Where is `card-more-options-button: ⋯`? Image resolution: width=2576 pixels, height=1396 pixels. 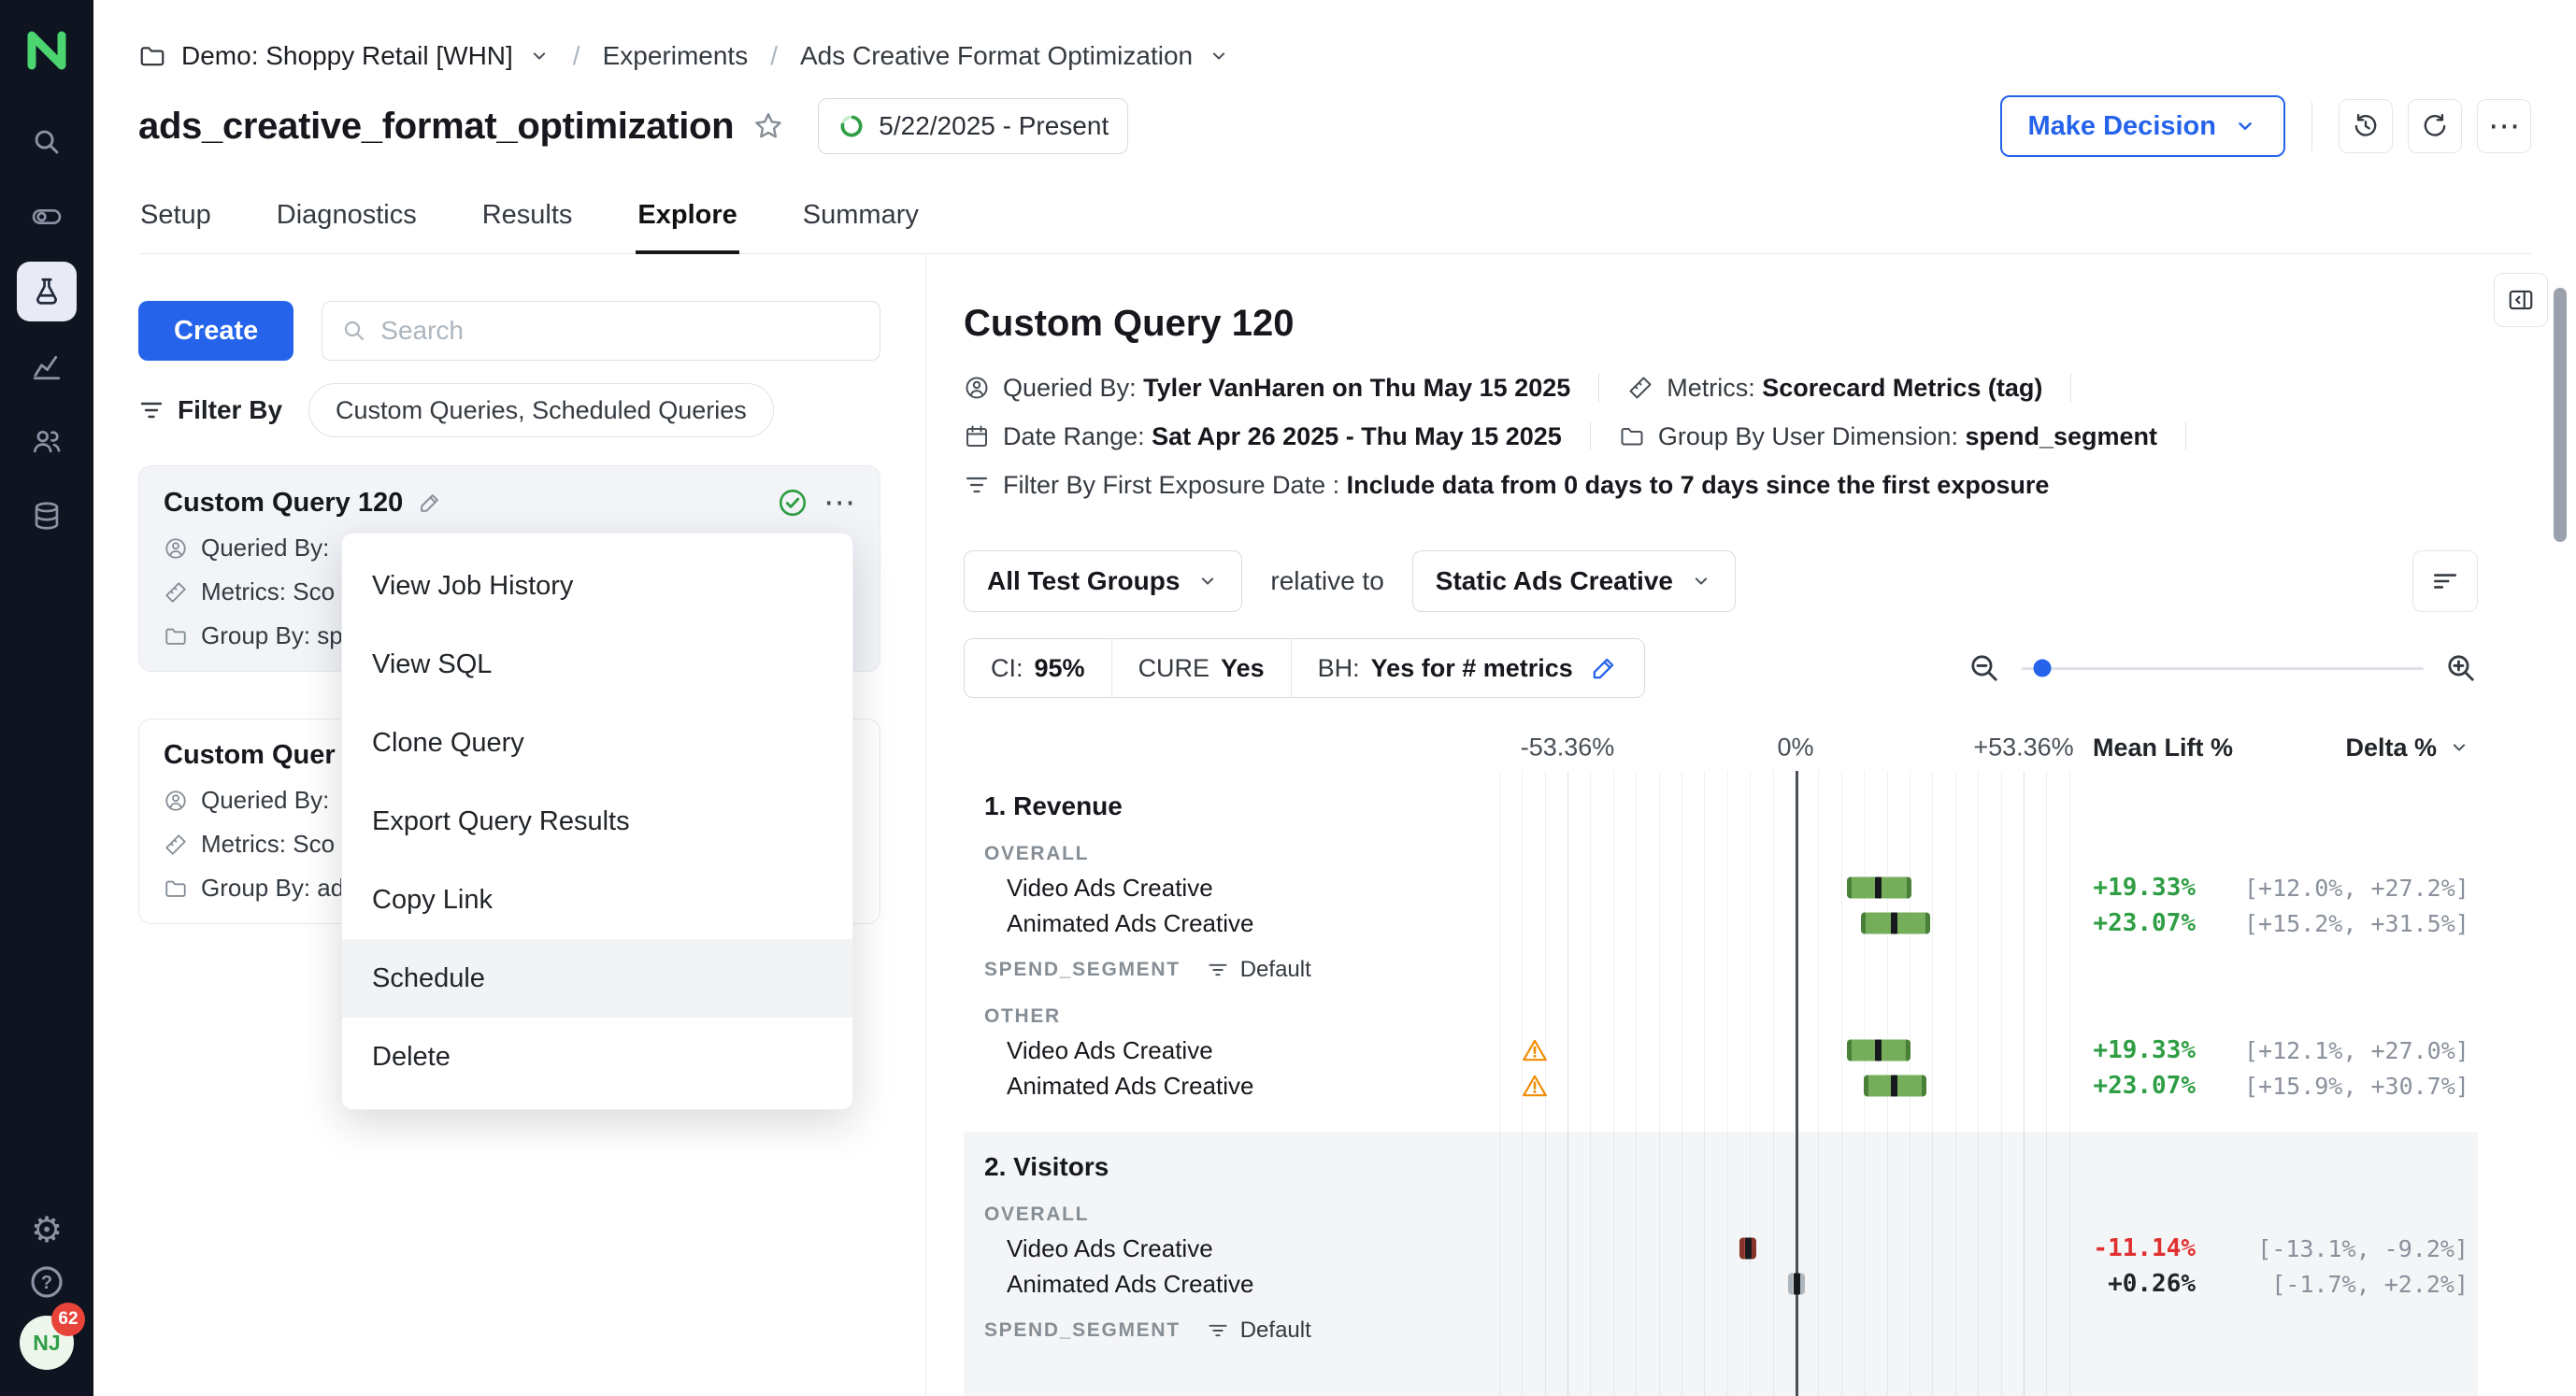 card-more-options-button: ⋯ is located at coordinates (839, 502).